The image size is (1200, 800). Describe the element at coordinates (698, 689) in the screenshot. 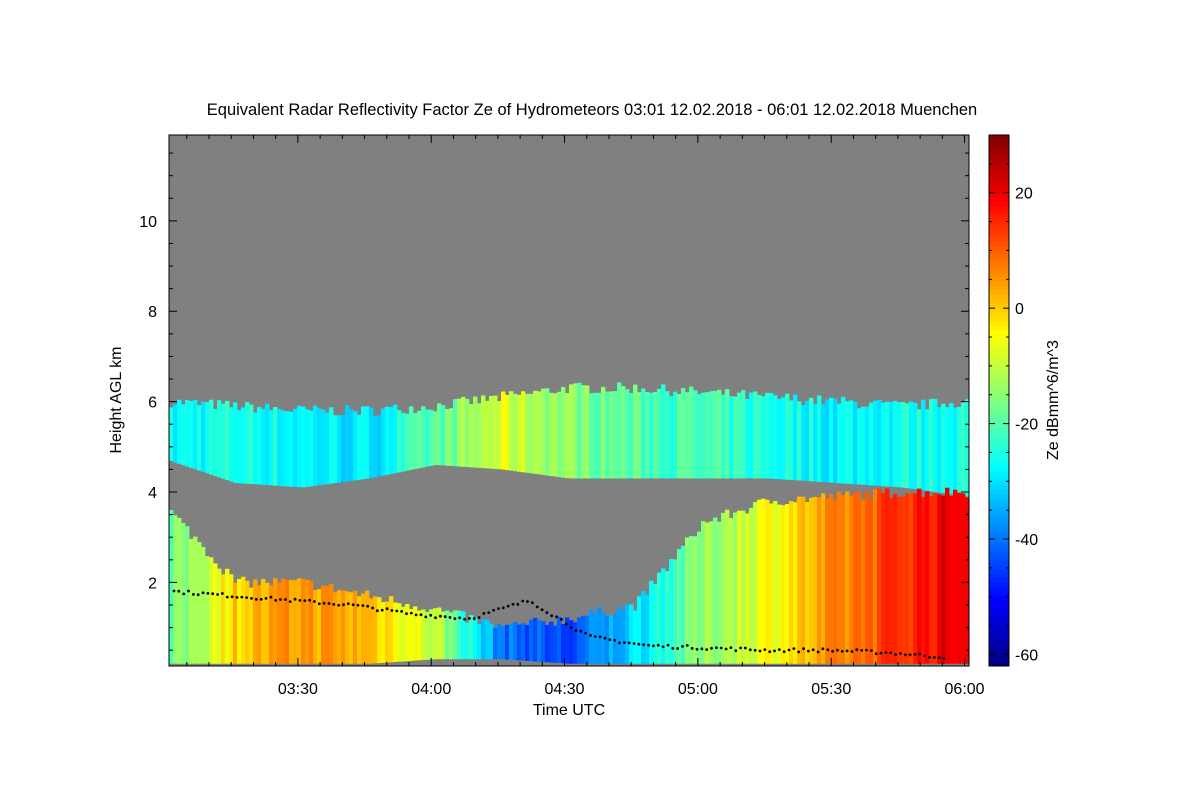

I see `x-tick-label: 05:00` at that location.